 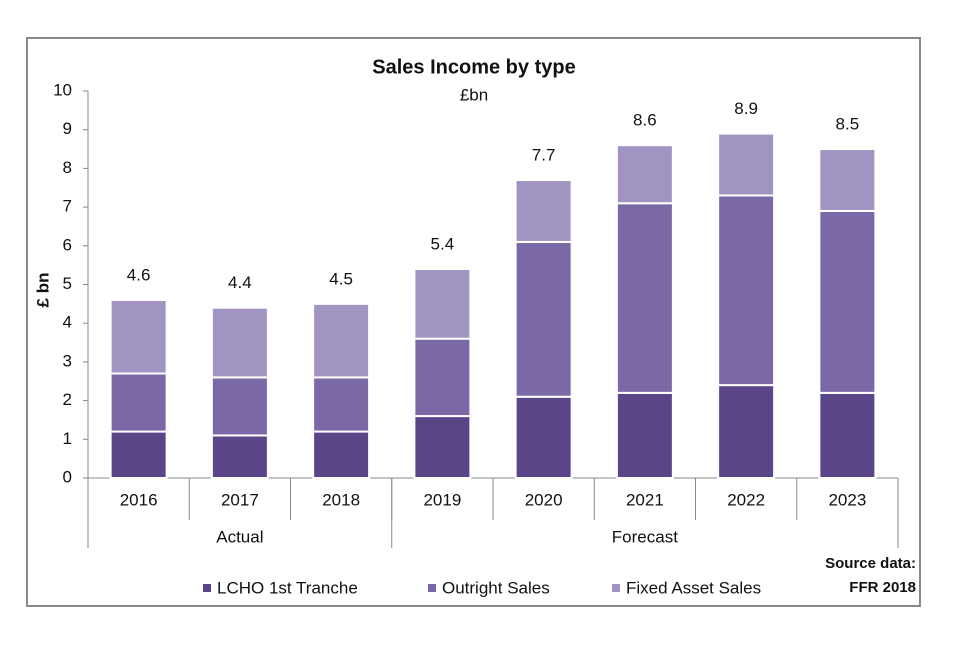 What do you see at coordinates (443, 244) in the screenshot?
I see `total-label: 5.4` at bounding box center [443, 244].